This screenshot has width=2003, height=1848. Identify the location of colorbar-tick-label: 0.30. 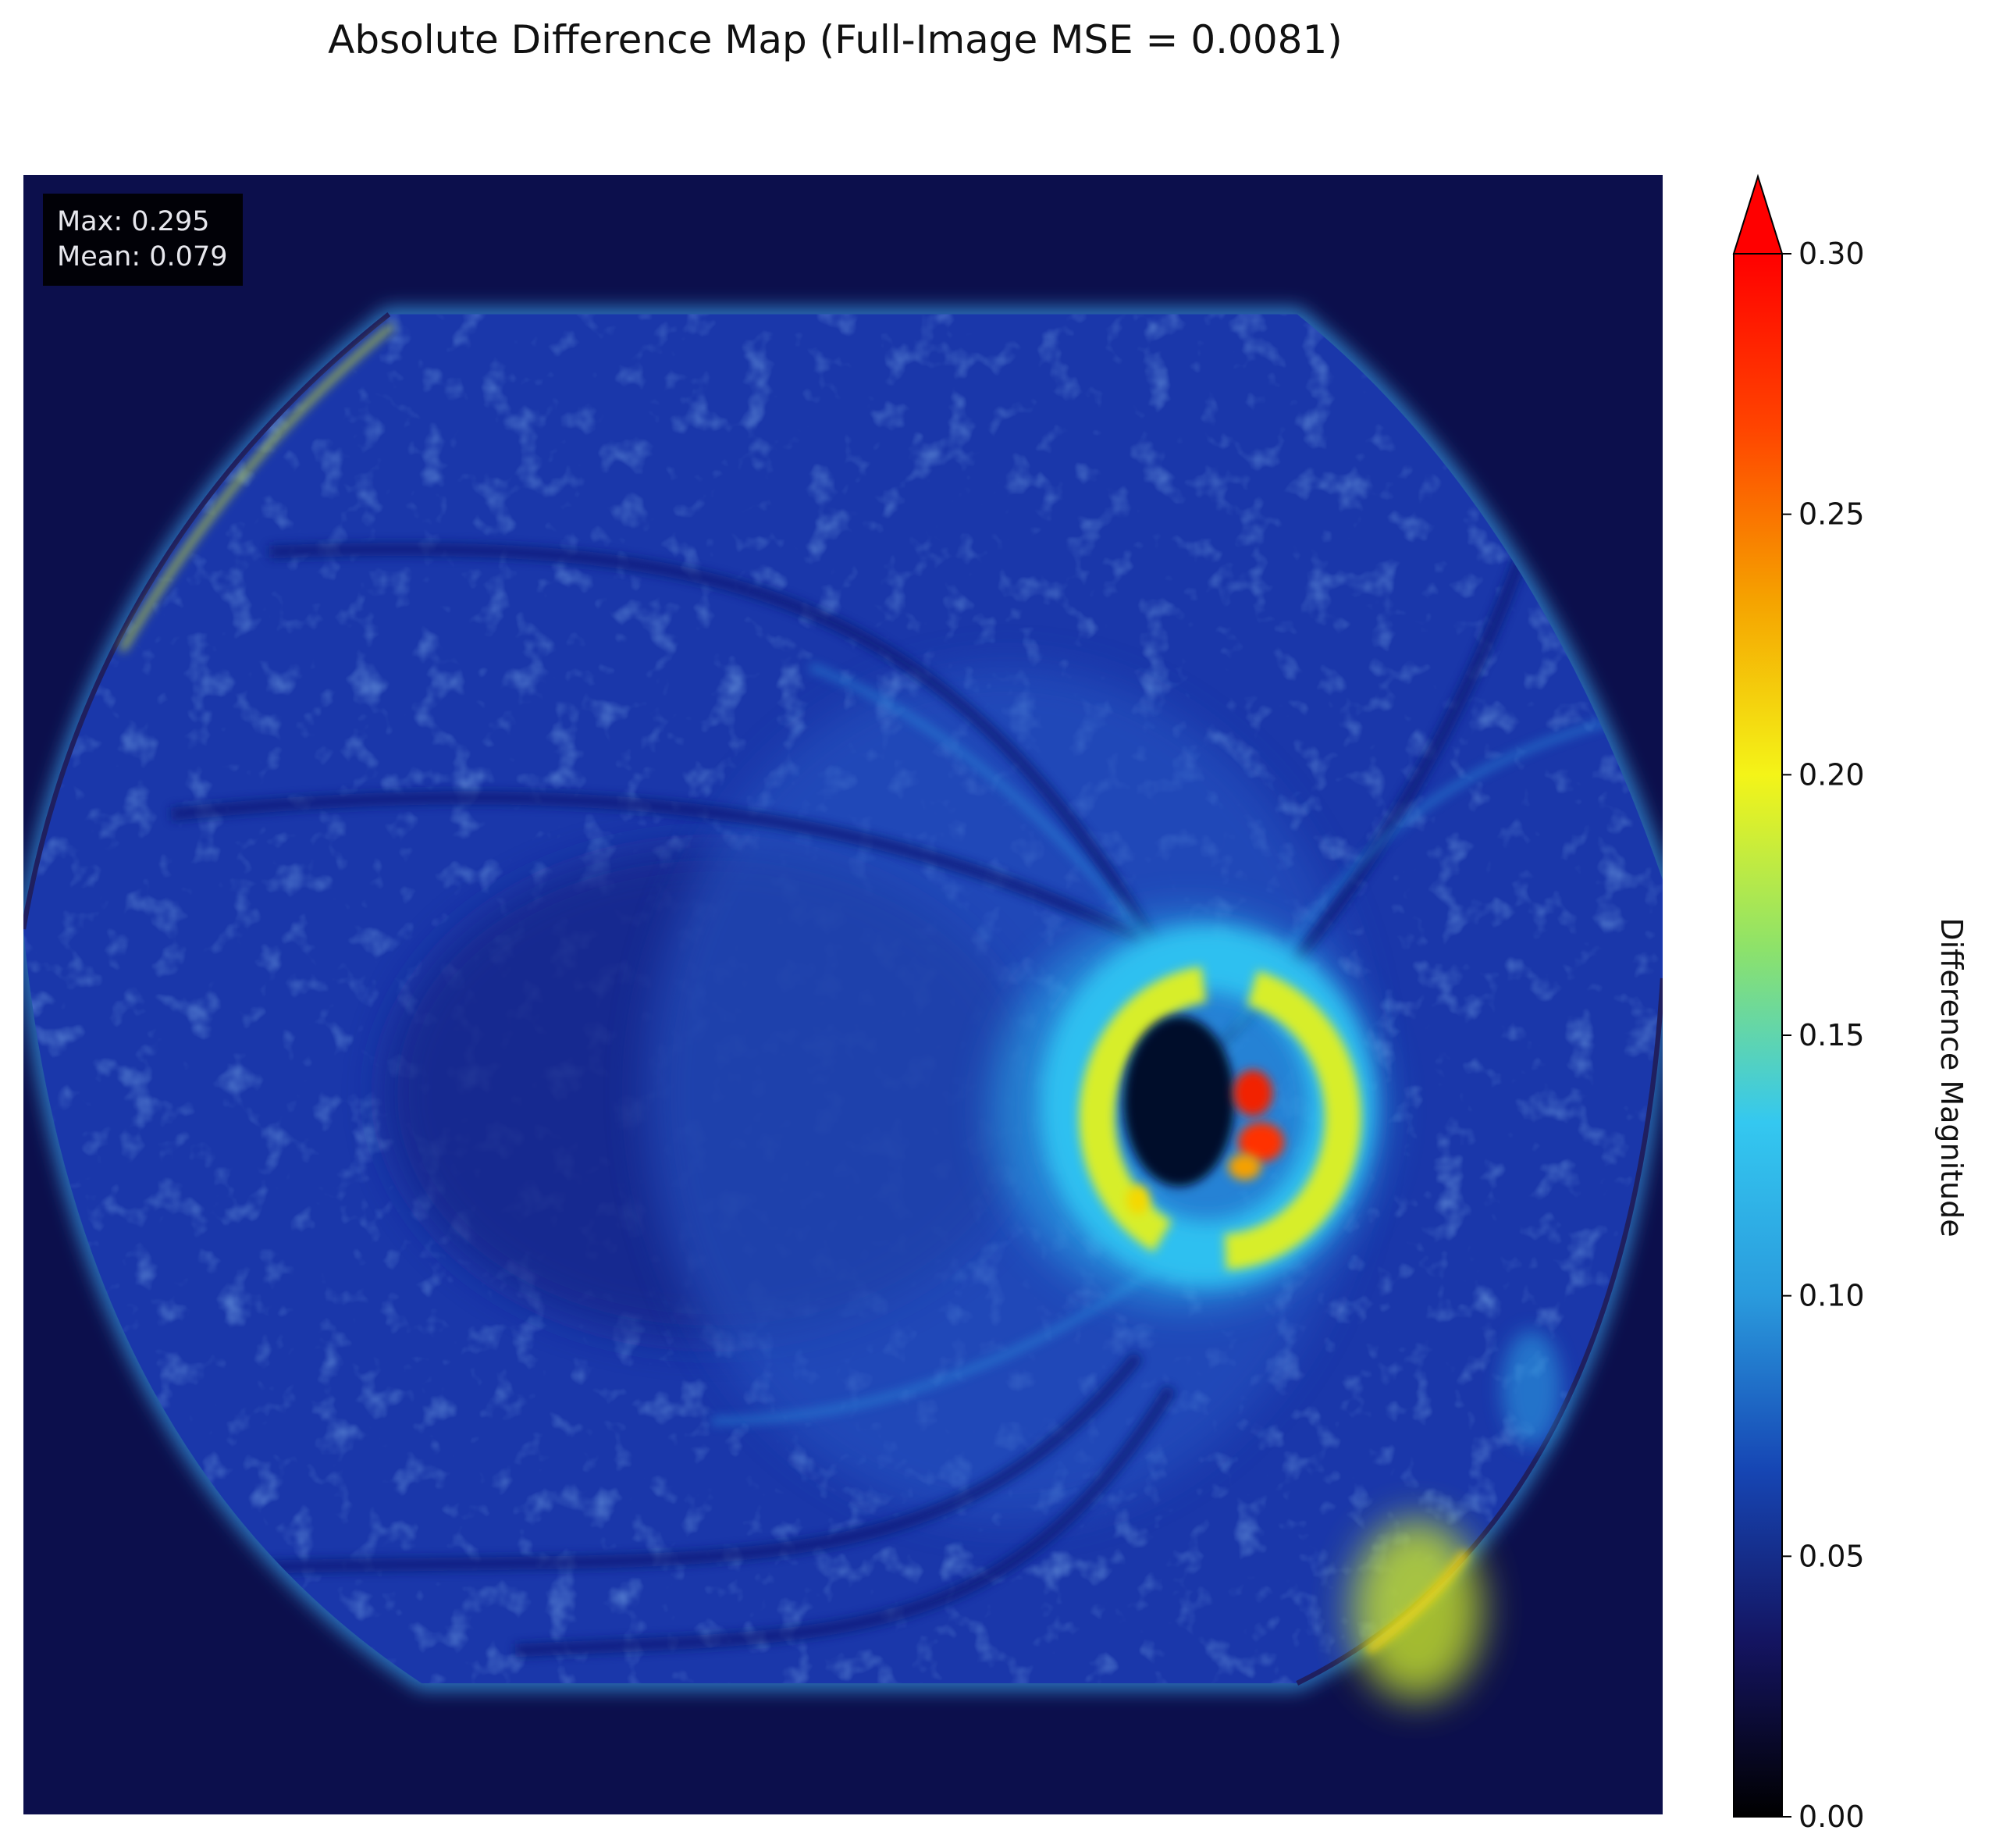
(1832, 254).